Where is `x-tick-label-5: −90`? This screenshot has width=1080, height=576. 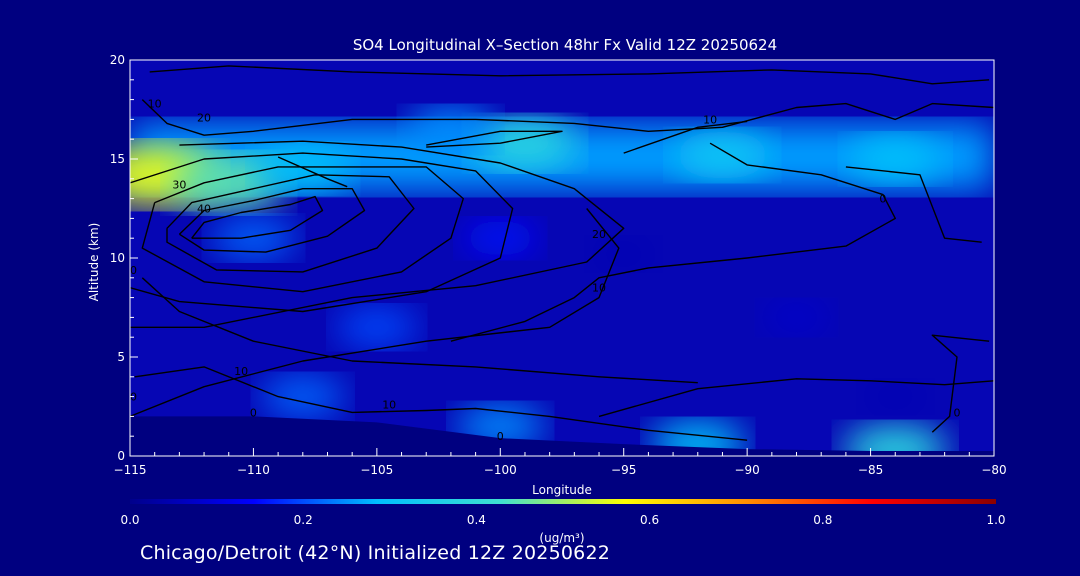 x-tick-label-5: −90 is located at coordinates (746, 470).